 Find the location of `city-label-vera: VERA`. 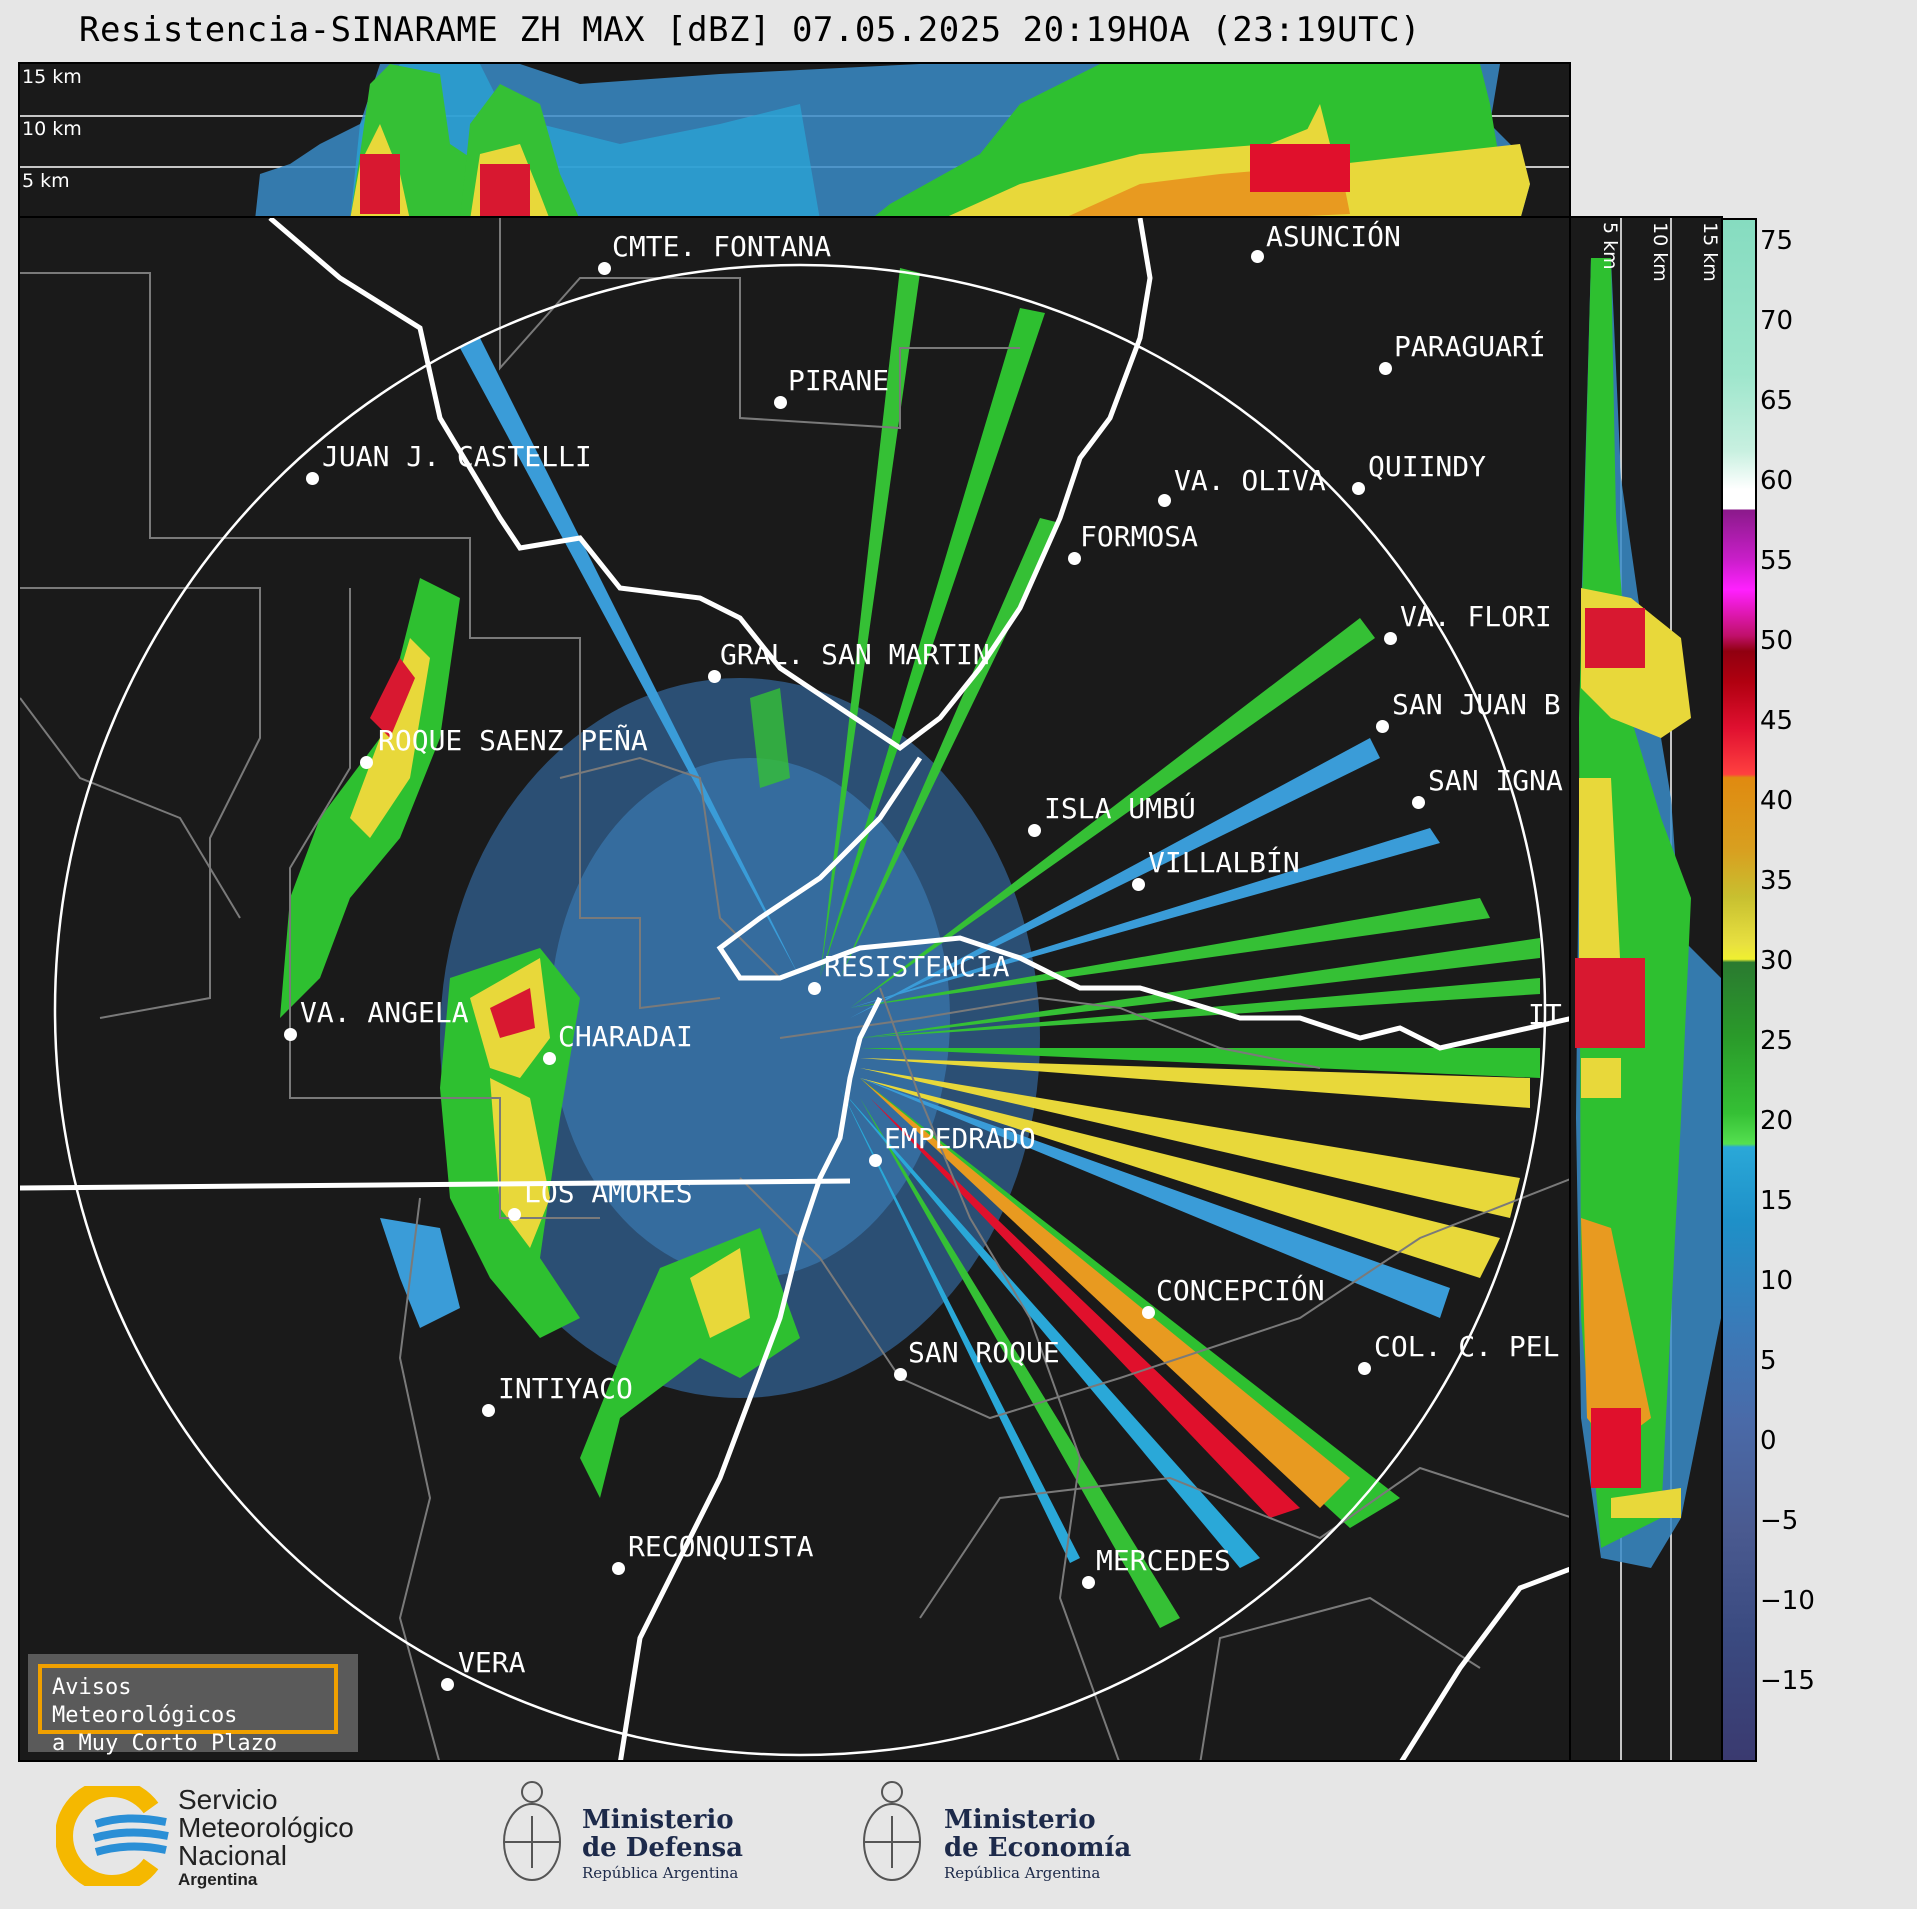

city-label-vera: VERA is located at coordinates (492, 1662).